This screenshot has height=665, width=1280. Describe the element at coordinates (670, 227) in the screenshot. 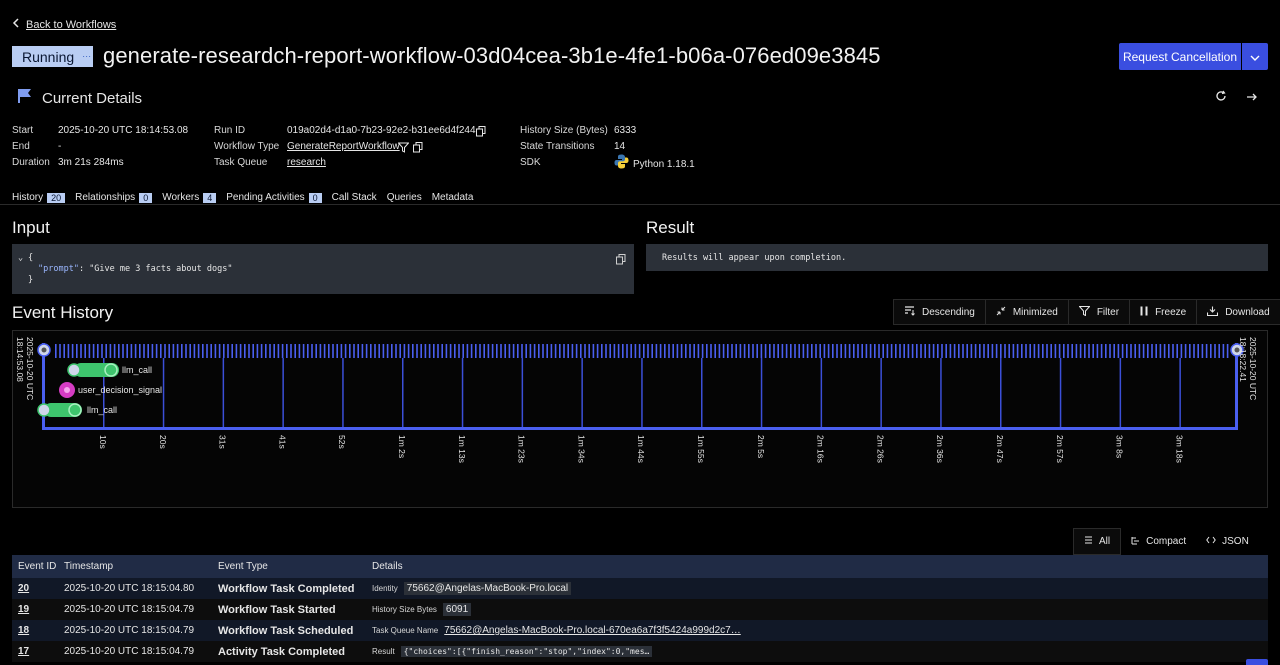

I see `result-title: Result` at that location.